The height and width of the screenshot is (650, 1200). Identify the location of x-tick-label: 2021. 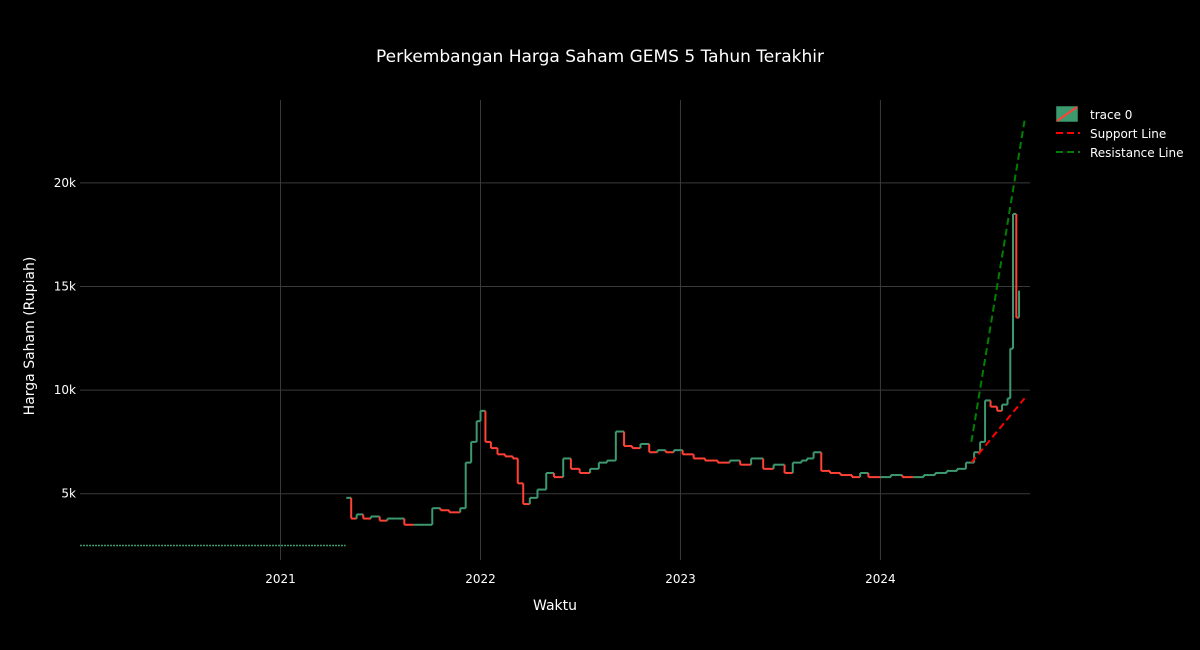
(280, 579).